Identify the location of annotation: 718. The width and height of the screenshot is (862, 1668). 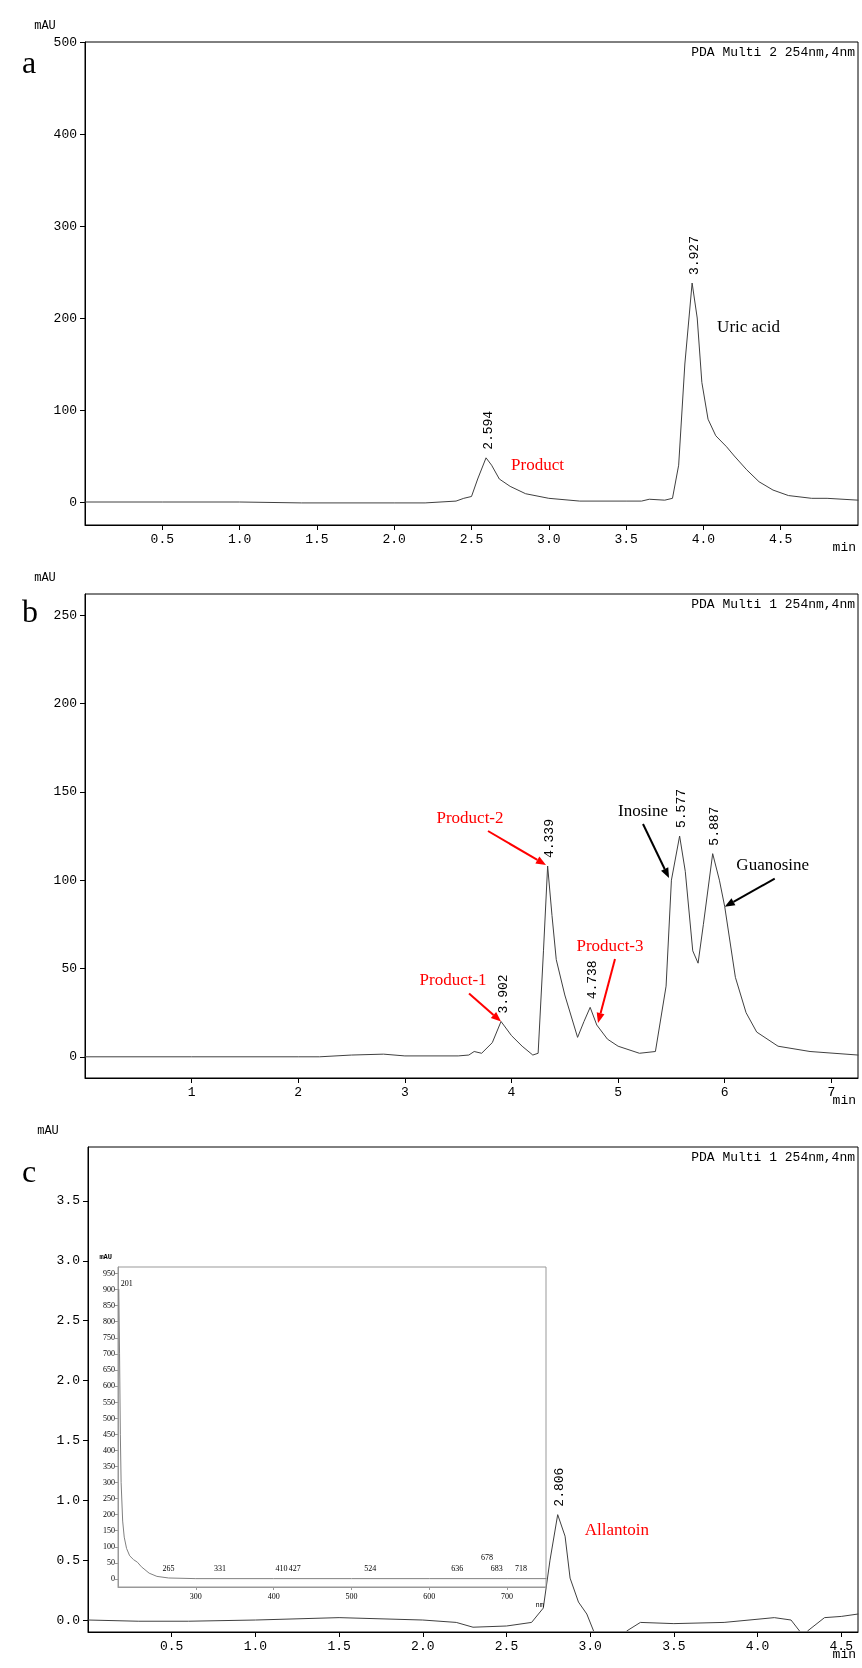
(521, 1569).